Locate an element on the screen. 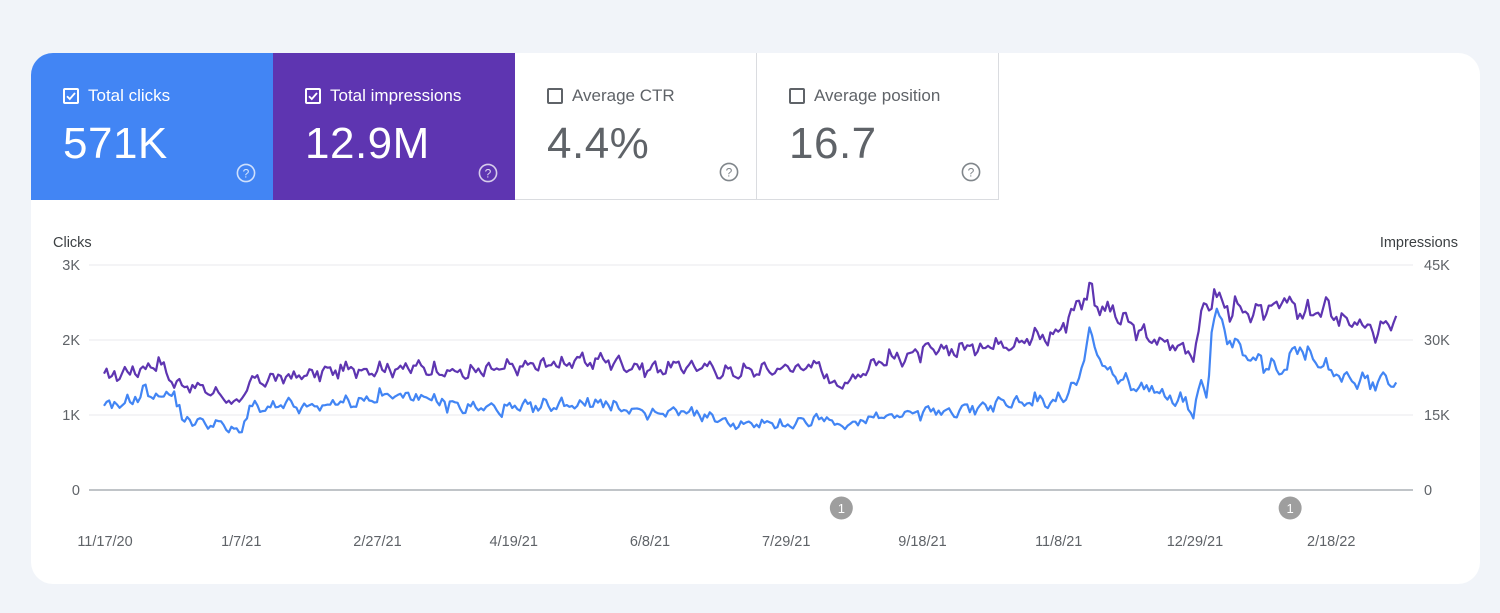 This screenshot has width=1500, height=613. total-clicks-header: Total clicks is located at coordinates (116, 96).